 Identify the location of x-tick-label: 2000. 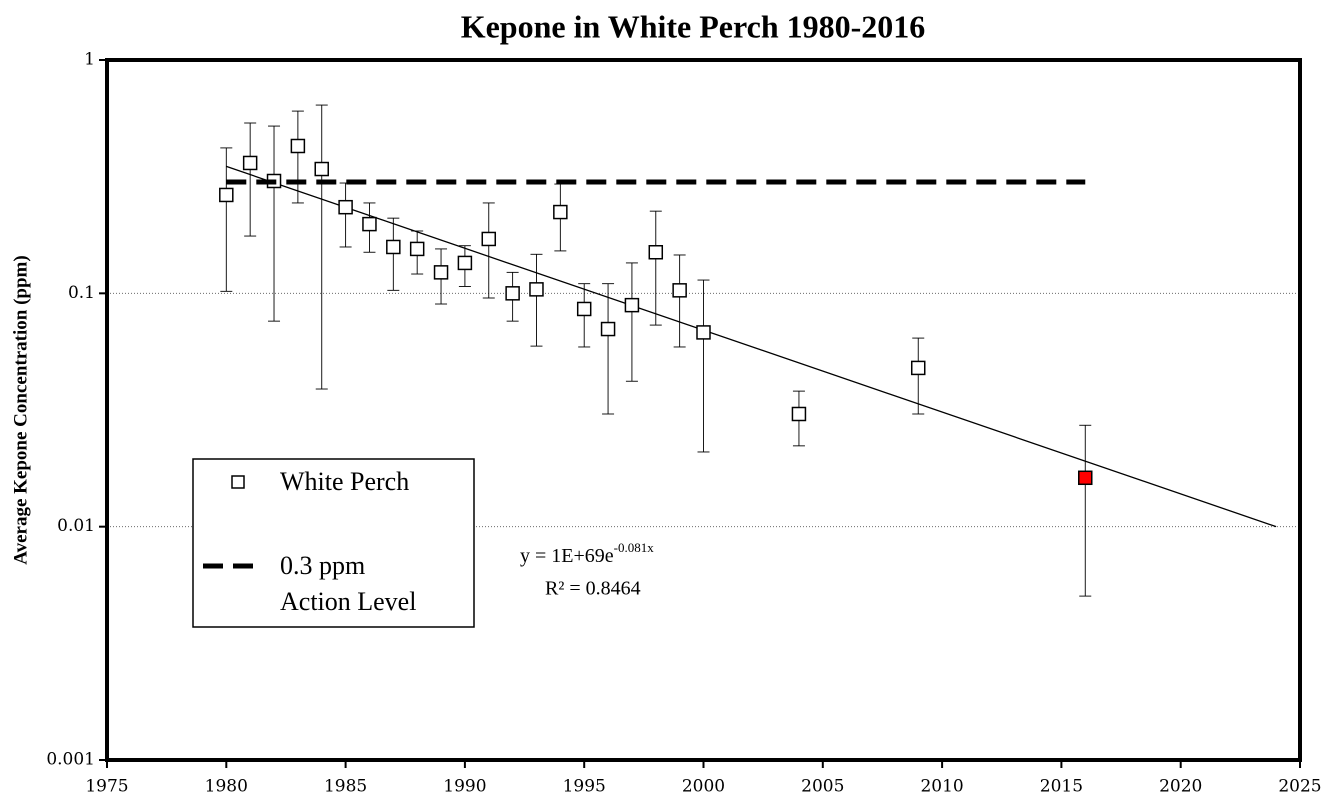
(703, 787).